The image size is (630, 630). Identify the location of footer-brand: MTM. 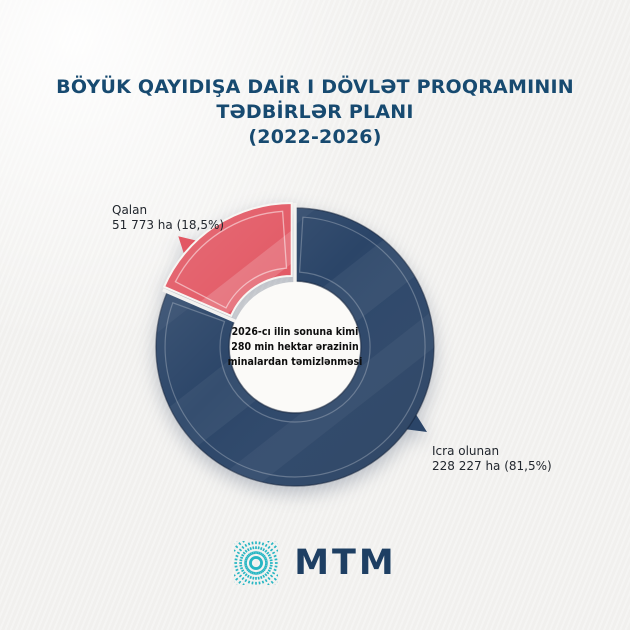
(315, 563).